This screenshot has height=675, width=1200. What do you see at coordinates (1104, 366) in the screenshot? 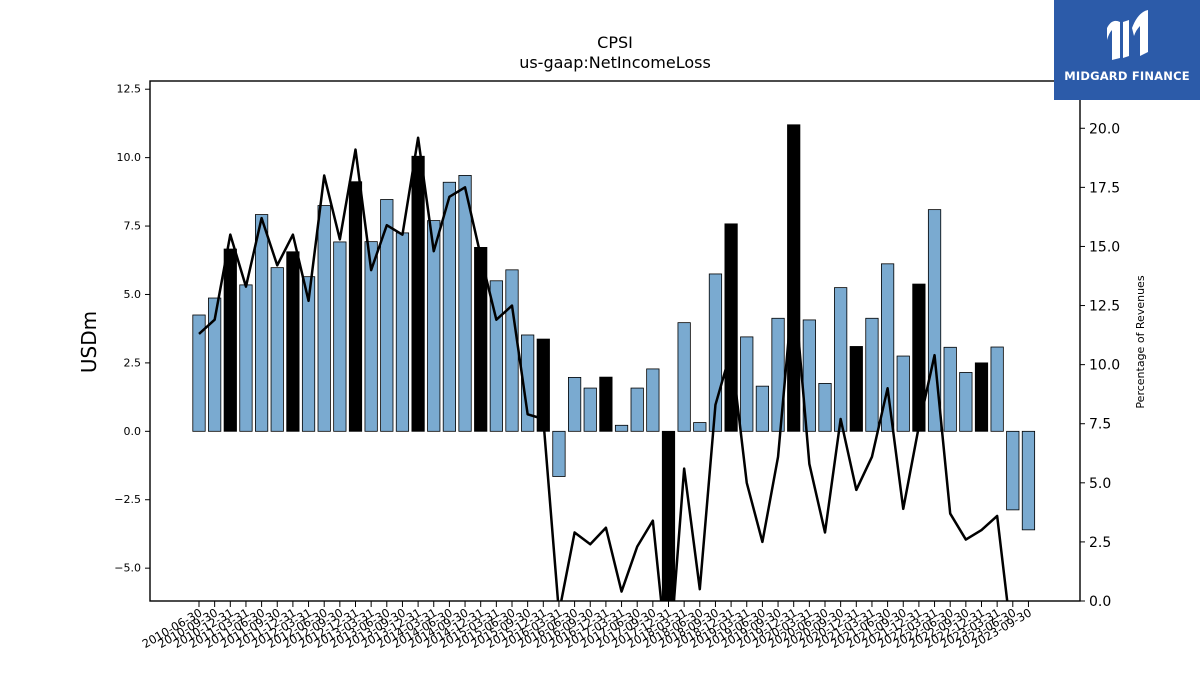
I see `y2-tick-label: 10.0` at bounding box center [1104, 366].